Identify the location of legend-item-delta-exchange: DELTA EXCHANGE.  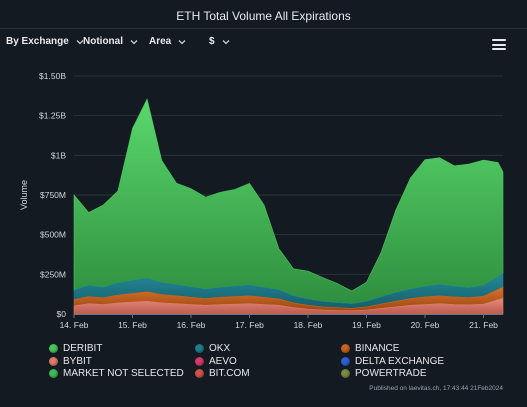
(392, 361).